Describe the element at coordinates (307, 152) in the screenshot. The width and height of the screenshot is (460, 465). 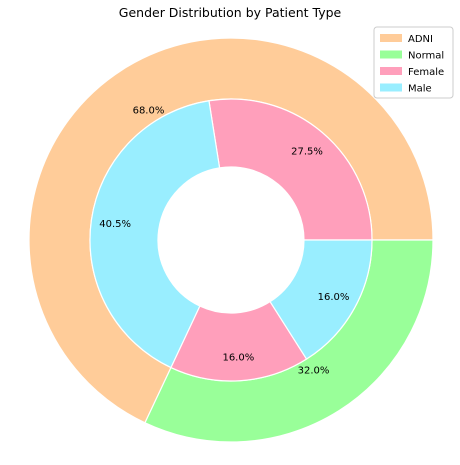
I see `inner-slice-label-0: 27.5%` at that location.